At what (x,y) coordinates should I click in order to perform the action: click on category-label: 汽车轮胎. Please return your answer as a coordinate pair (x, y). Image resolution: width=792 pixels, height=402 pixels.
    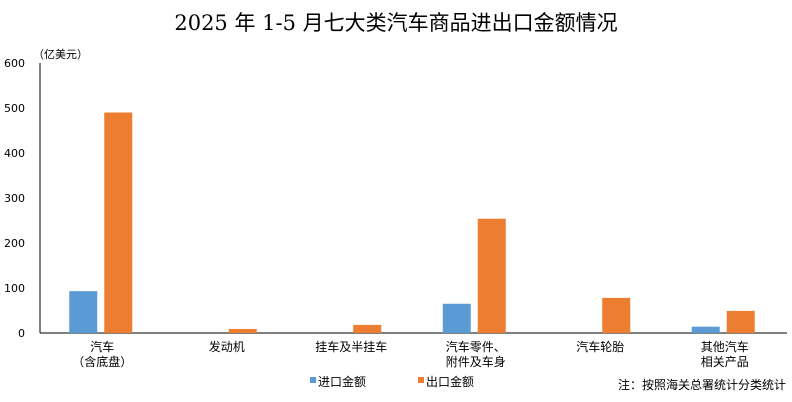
    Looking at the image, I should click on (600, 346).